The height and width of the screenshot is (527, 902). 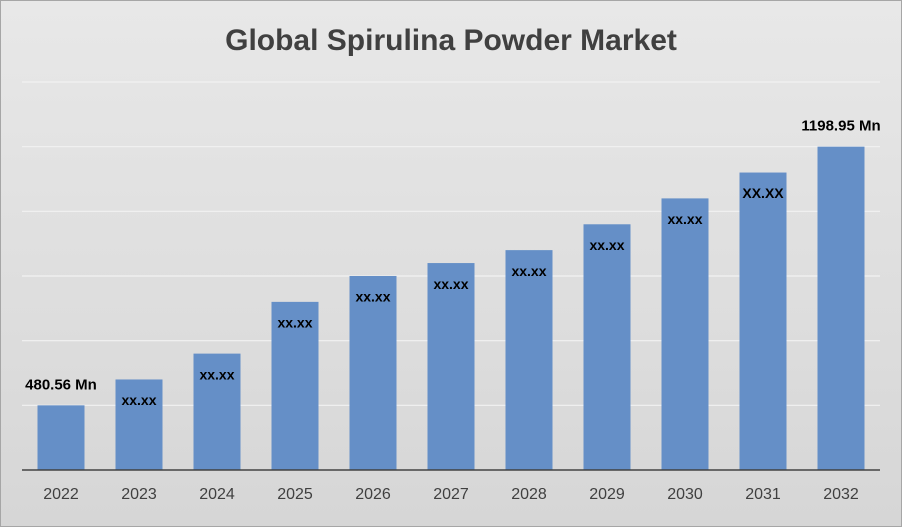 I want to click on x-tick-label: 2031, so click(x=763, y=494).